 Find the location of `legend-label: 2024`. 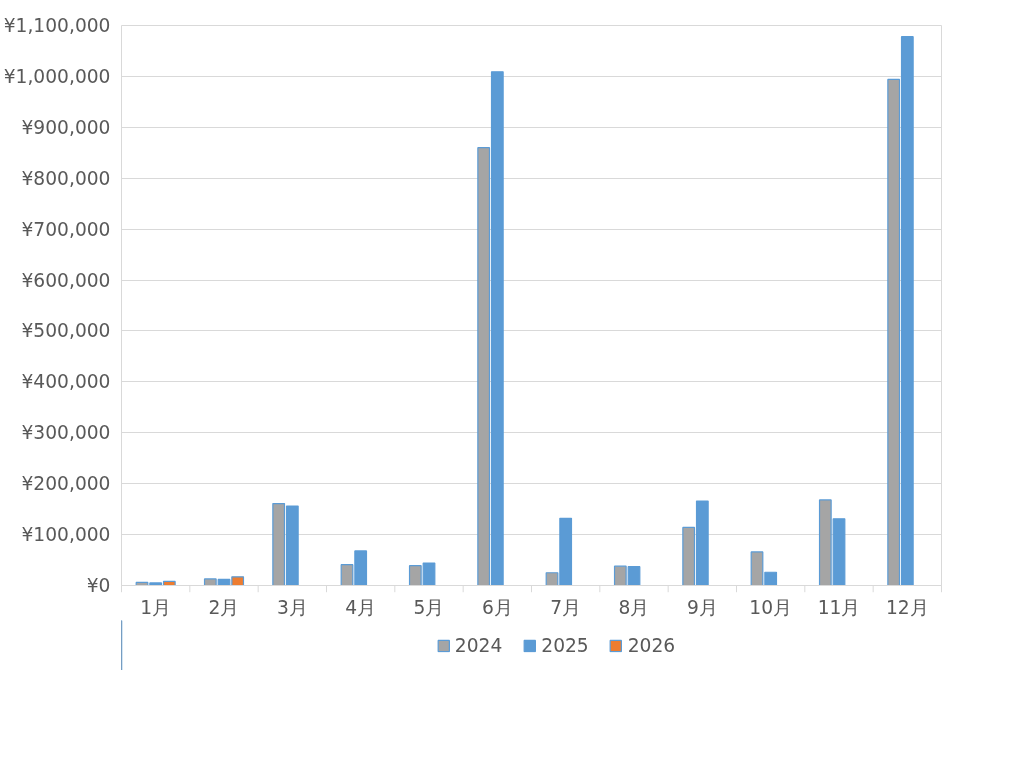

legend-label: 2024 is located at coordinates (478, 645).